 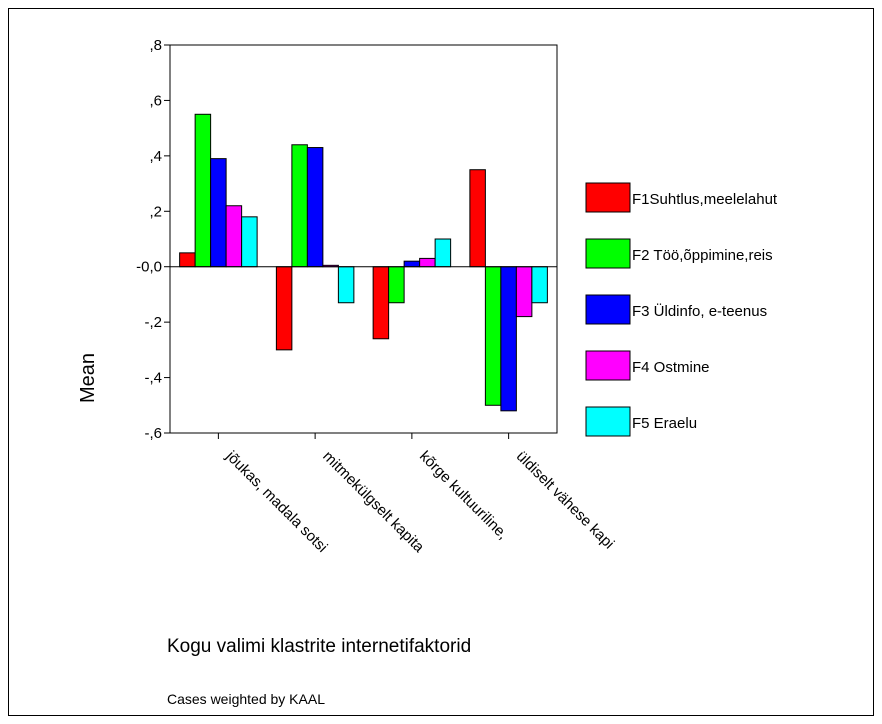 I want to click on y-tick-label: ,6, so click(x=155, y=100).